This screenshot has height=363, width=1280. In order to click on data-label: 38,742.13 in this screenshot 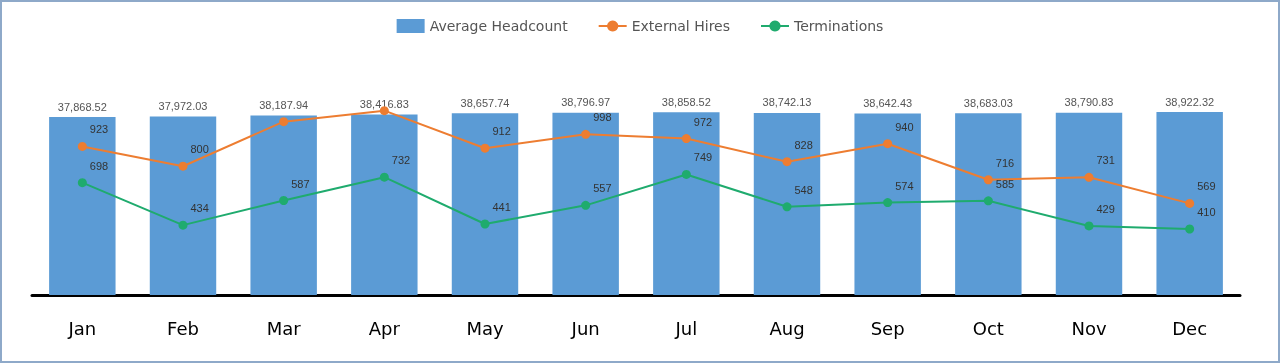, I will do `click(787, 102)`.